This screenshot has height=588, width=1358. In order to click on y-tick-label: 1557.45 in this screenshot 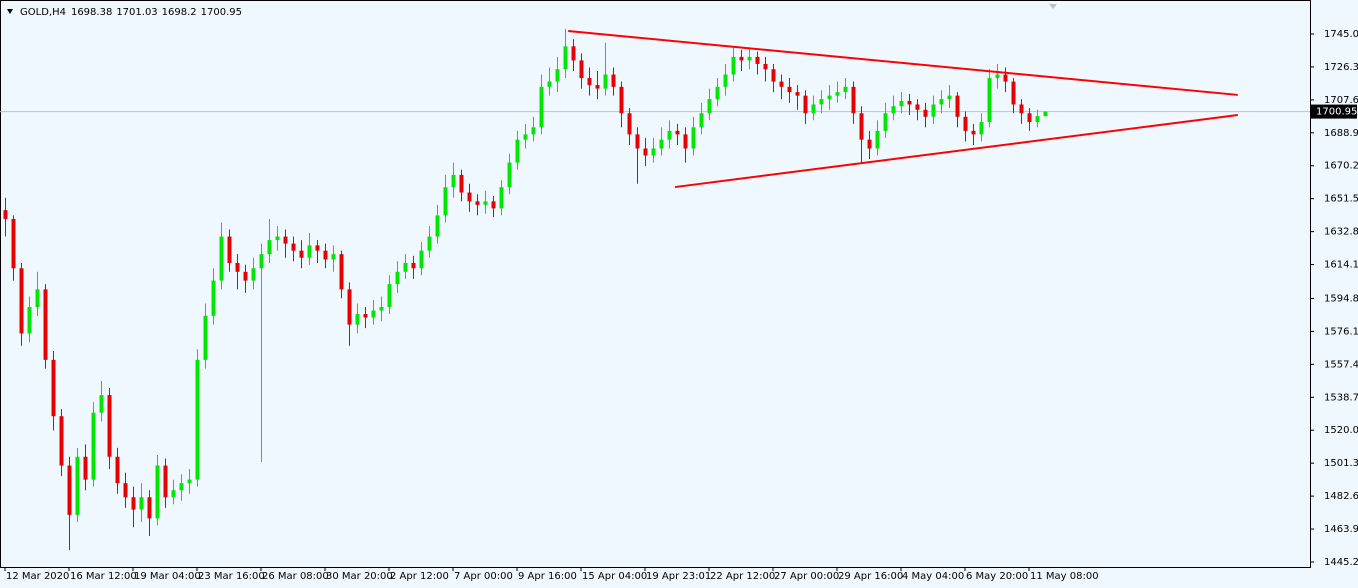, I will do `click(1341, 364)`.